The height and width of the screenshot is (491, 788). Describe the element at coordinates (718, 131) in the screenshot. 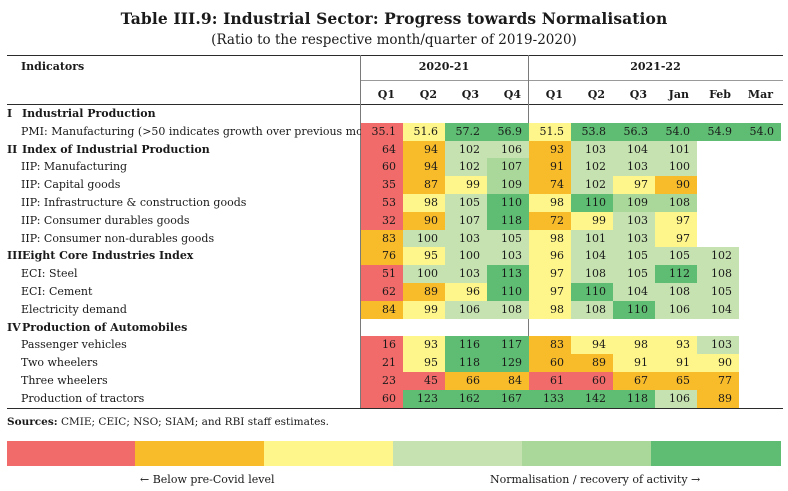

I see `value-cell: 54.9` at that location.